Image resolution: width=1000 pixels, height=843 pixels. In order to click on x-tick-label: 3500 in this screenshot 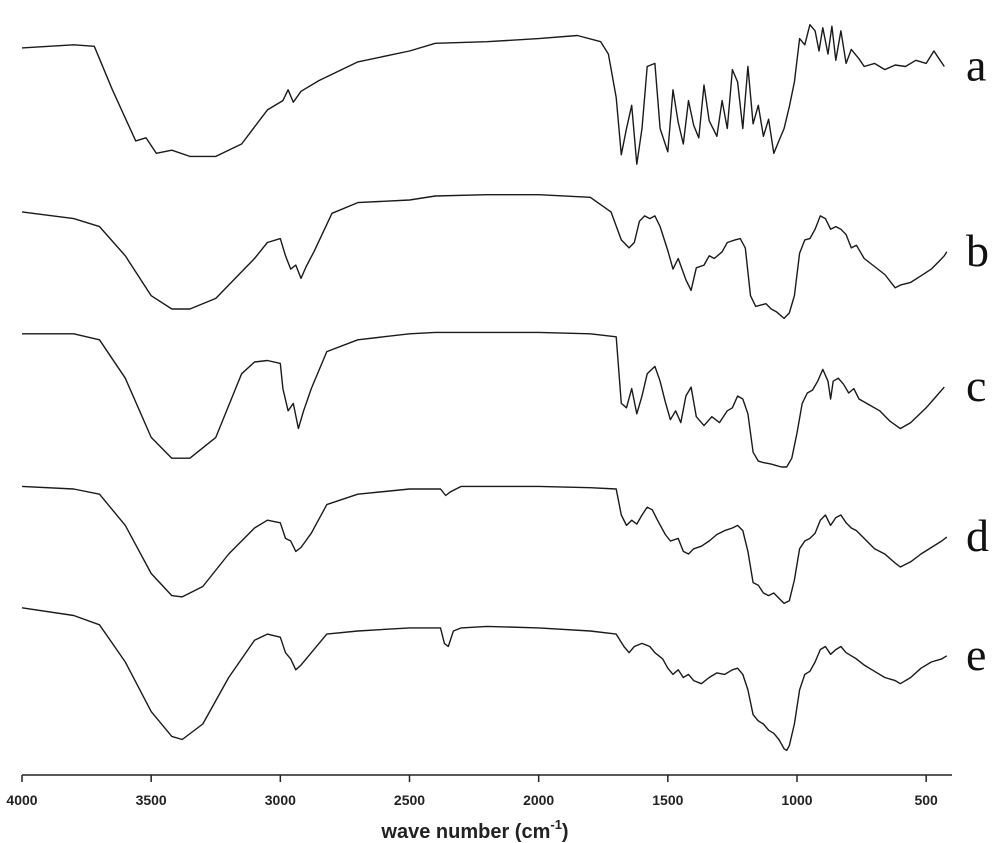, I will do `click(151, 800)`.